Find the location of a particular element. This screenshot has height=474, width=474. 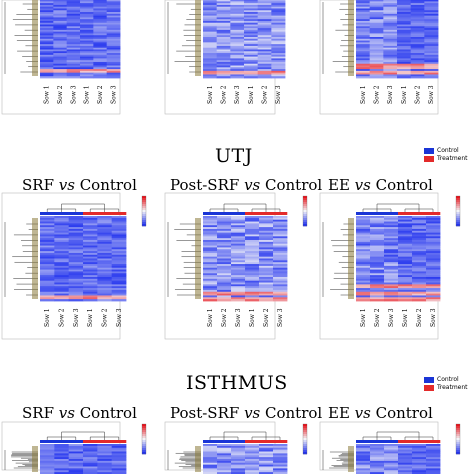

group-bar-cell is located at coordinates (280, 213).